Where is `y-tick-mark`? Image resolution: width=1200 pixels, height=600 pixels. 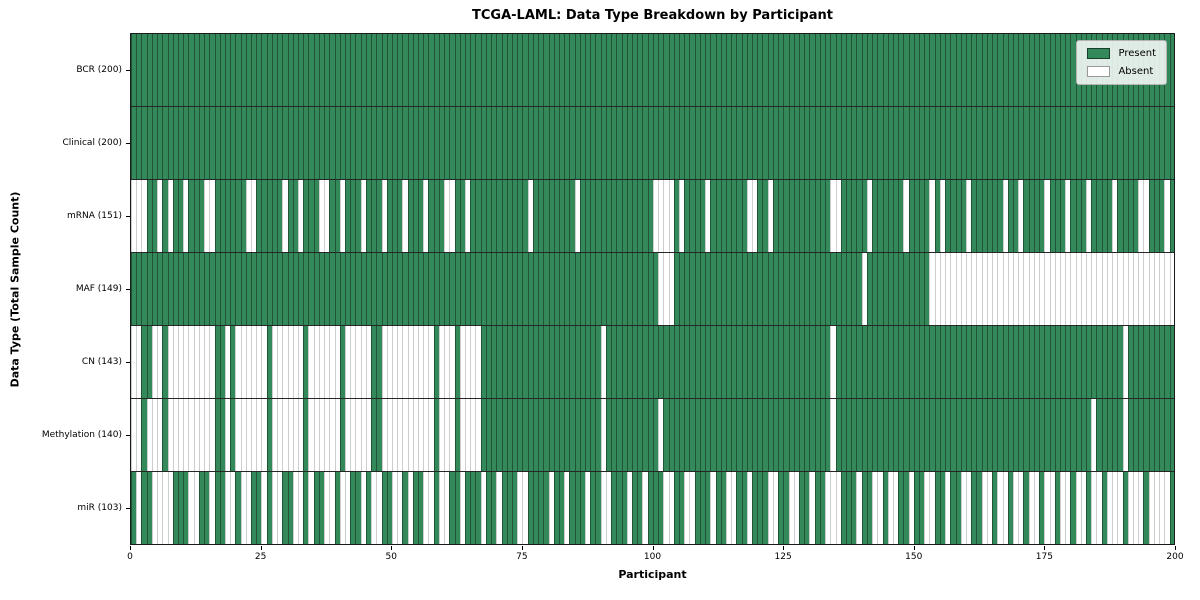
y-tick-mark is located at coordinates (128, 70).